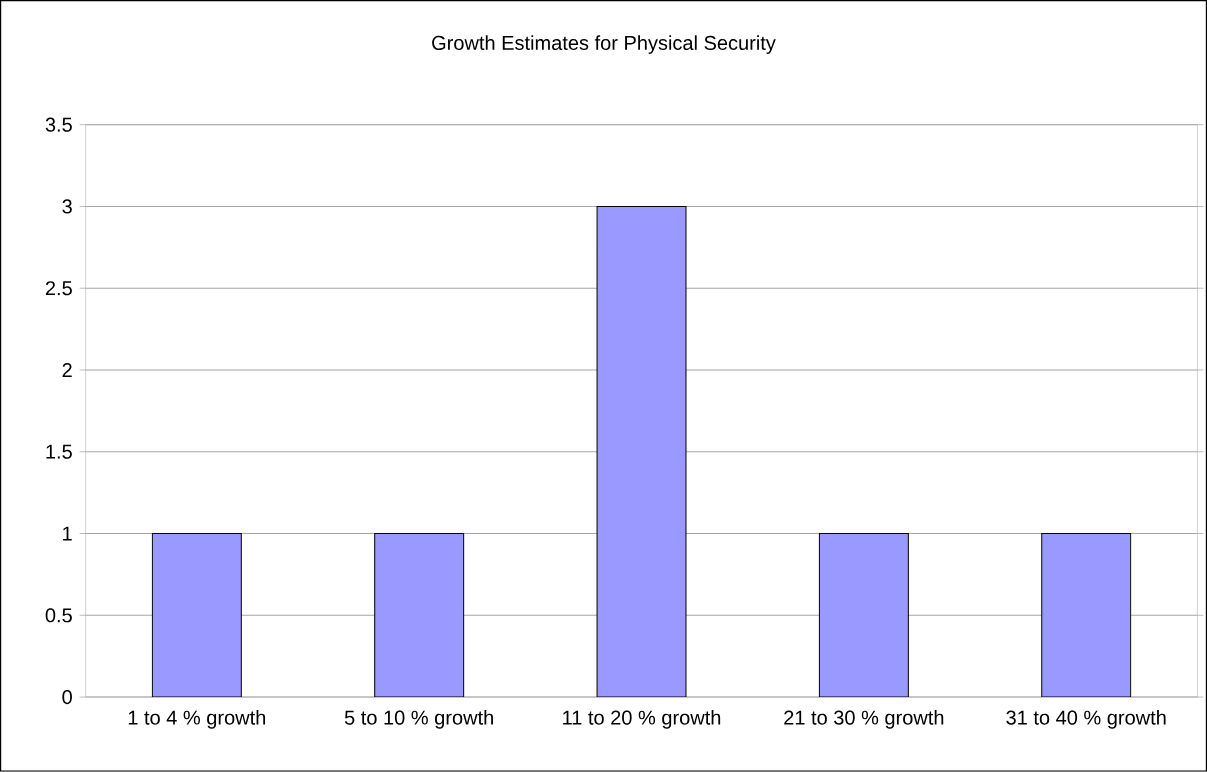 Image resolution: width=1207 pixels, height=772 pixels. I want to click on x-tick-label: 1 to 4 % growth, so click(197, 719).